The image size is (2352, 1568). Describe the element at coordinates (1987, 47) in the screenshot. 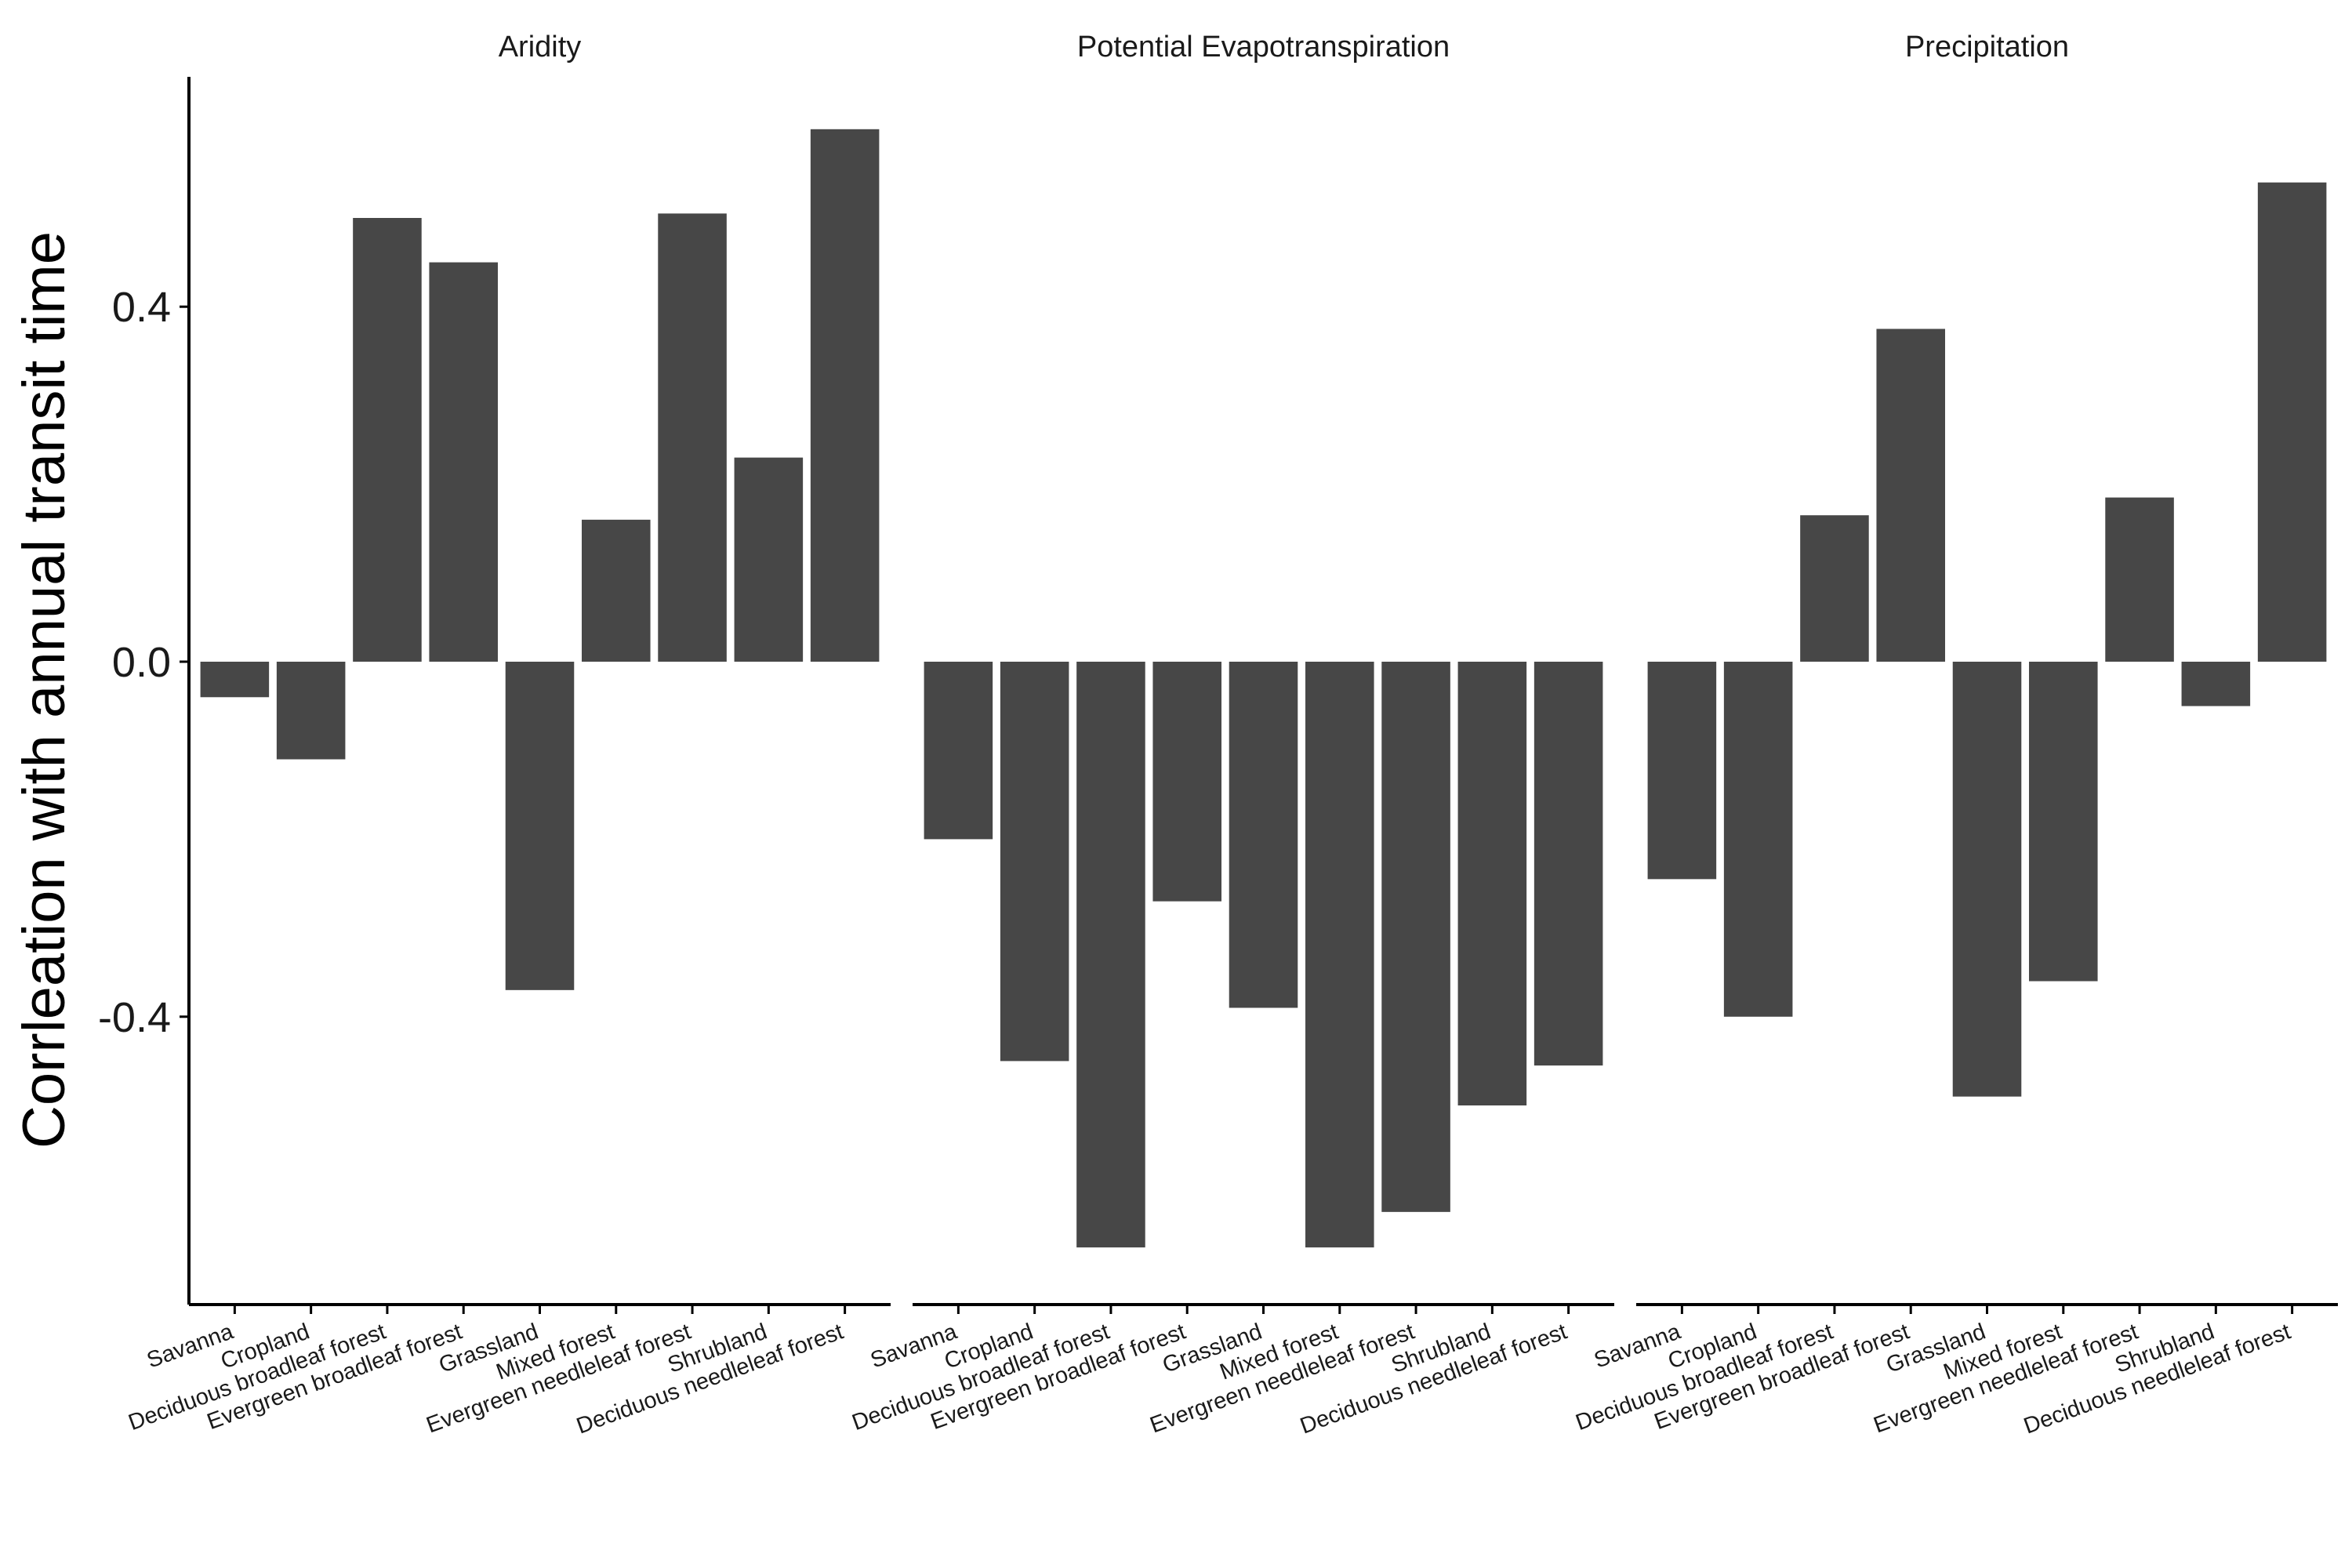

I see `facet-title: Precipitation` at that location.